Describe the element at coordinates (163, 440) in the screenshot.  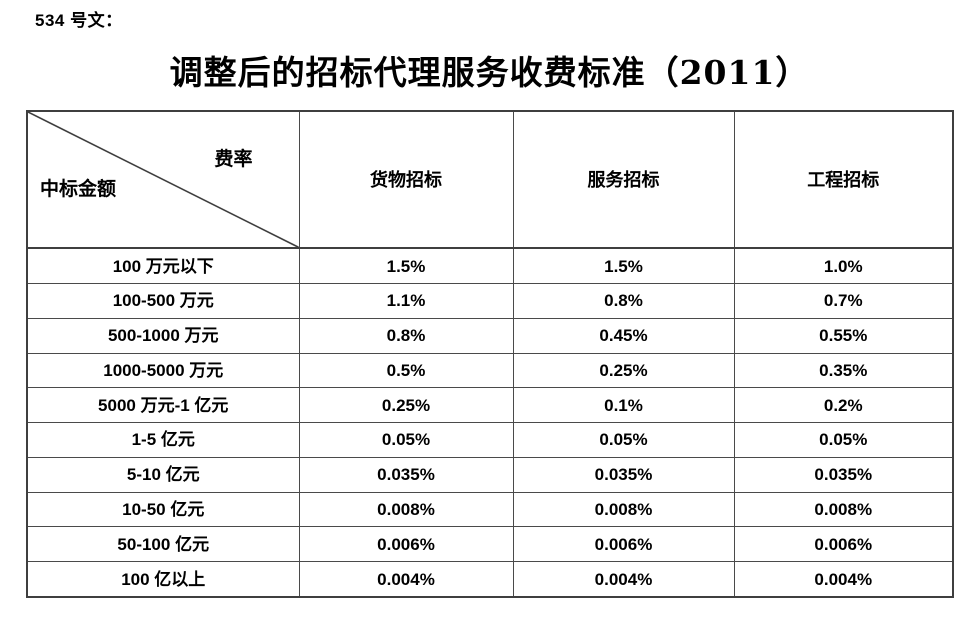
I see `row-label: 1-5 亿元` at that location.